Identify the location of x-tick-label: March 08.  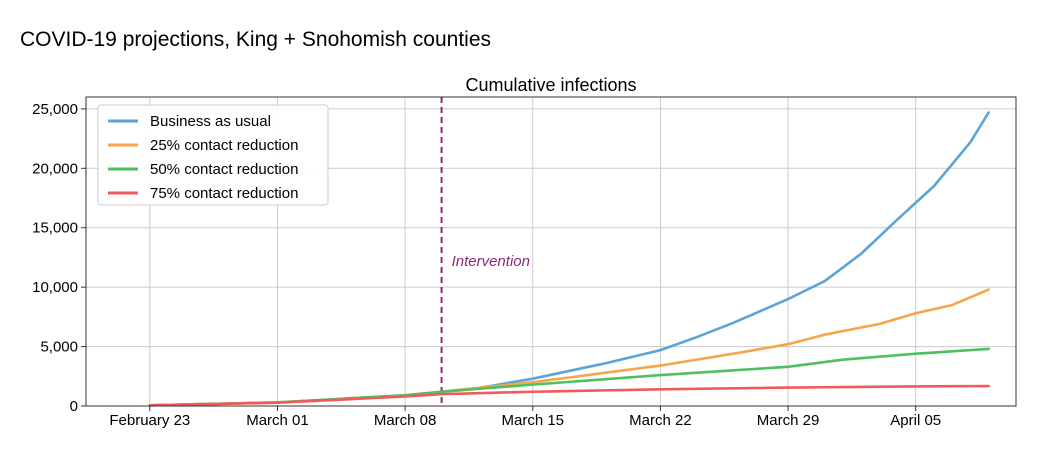
(405, 420).